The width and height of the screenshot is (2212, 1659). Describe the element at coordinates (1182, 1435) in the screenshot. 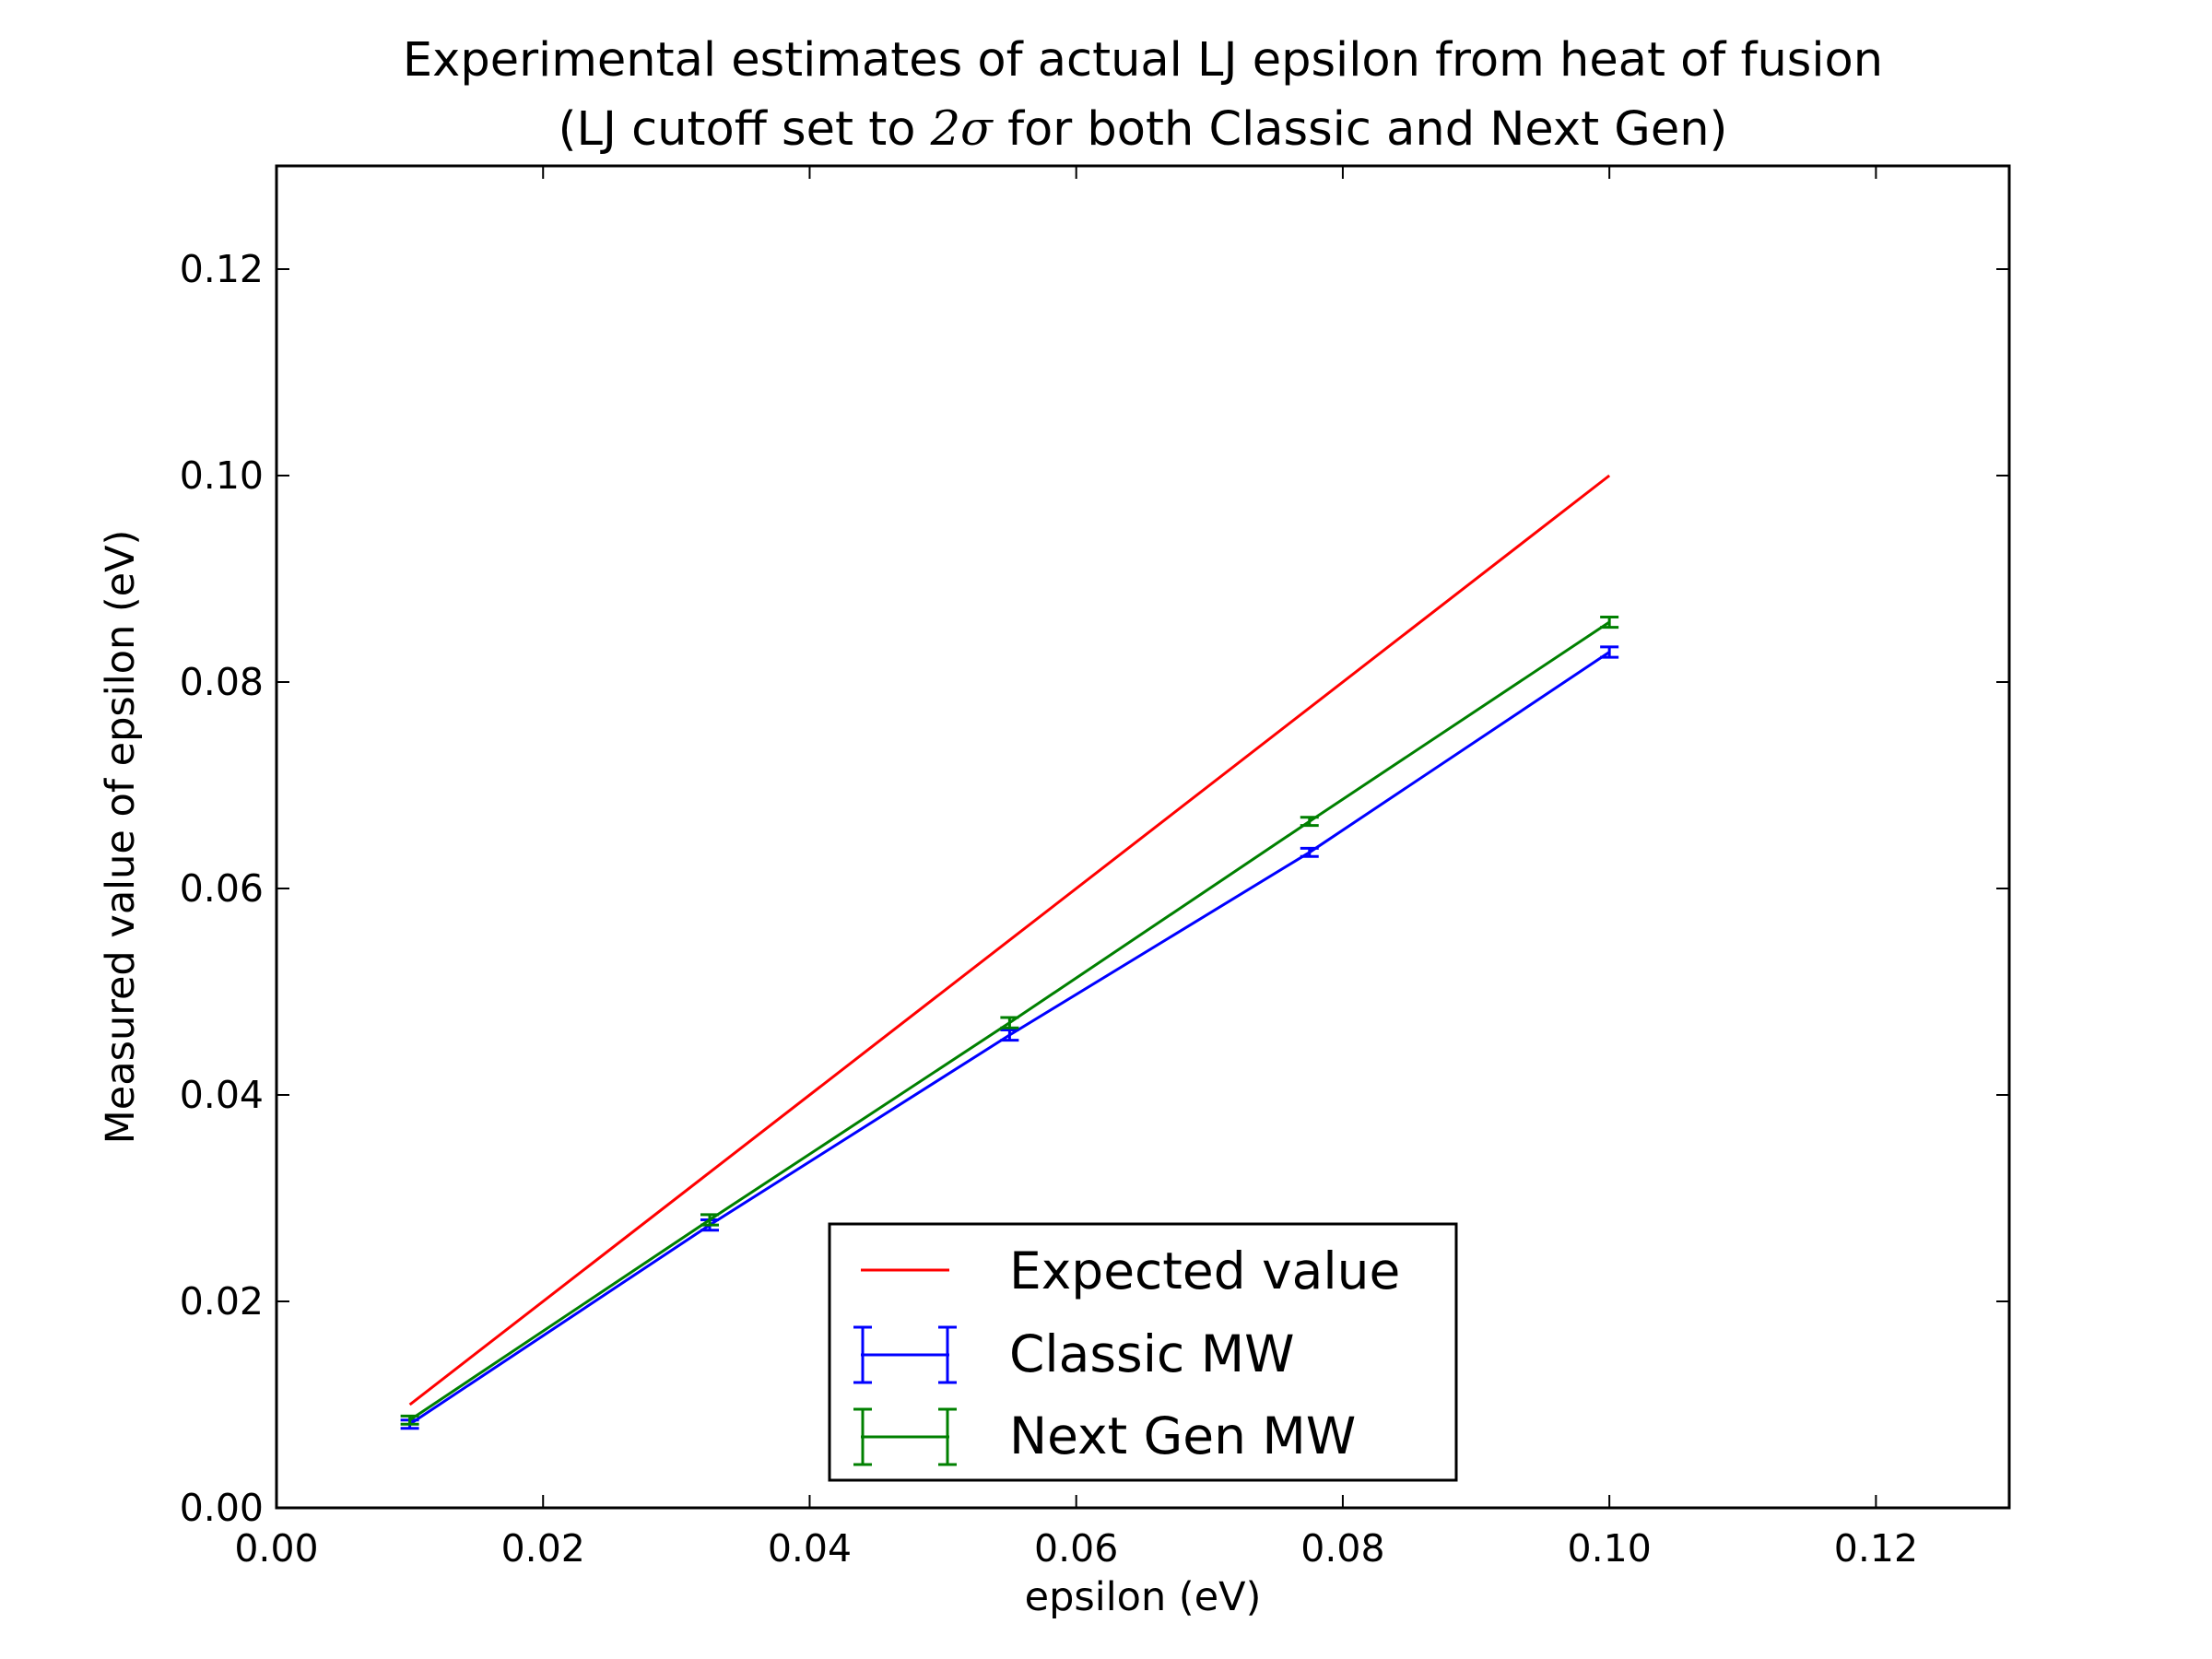

I see `legend-label-nextgen: Next Gen MW` at that location.